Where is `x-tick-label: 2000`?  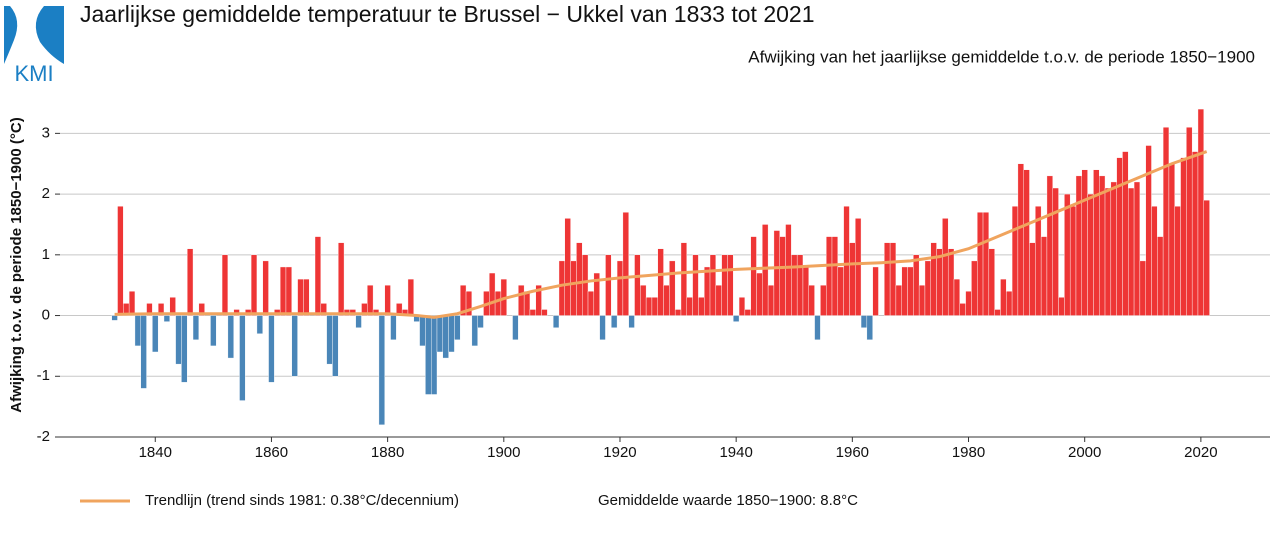 x-tick-label: 2000 is located at coordinates (1084, 452).